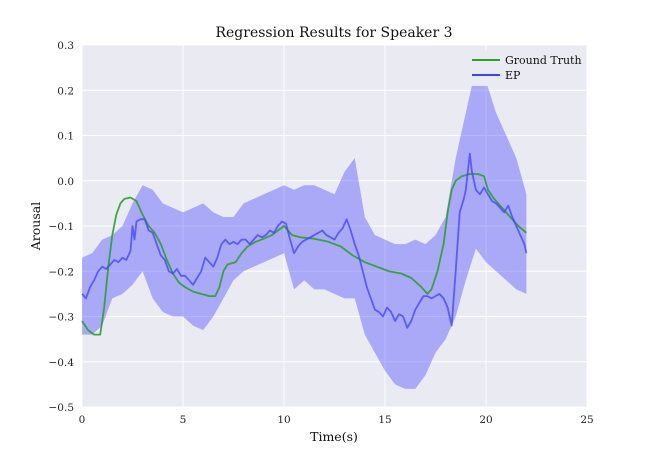  What do you see at coordinates (65, 46) in the screenshot?
I see `y-tick-label: 0.3` at bounding box center [65, 46].